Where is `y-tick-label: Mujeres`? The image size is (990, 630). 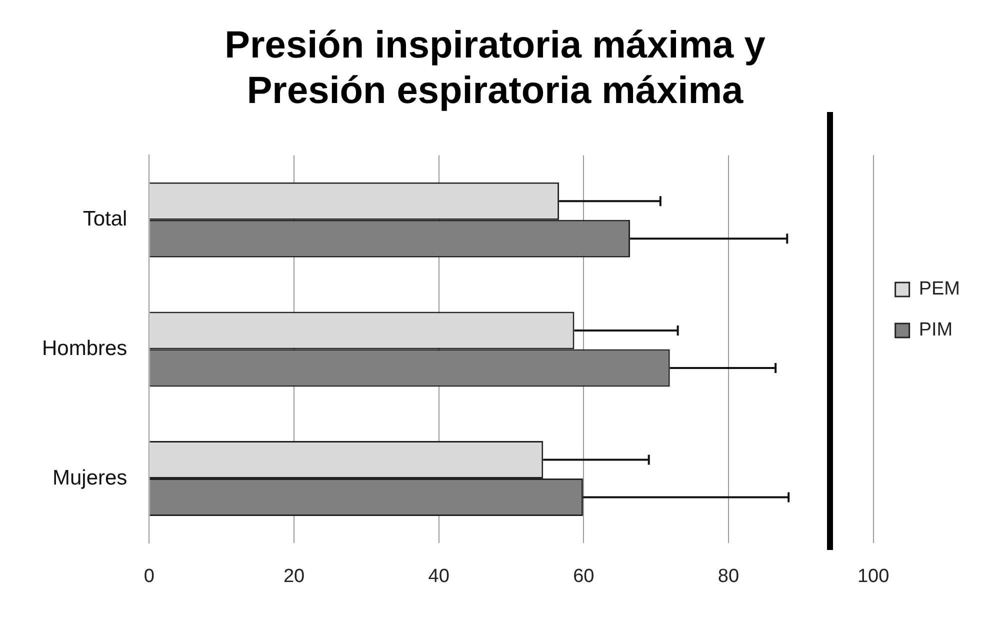
y-tick-label: Mujeres is located at coordinates (90, 478).